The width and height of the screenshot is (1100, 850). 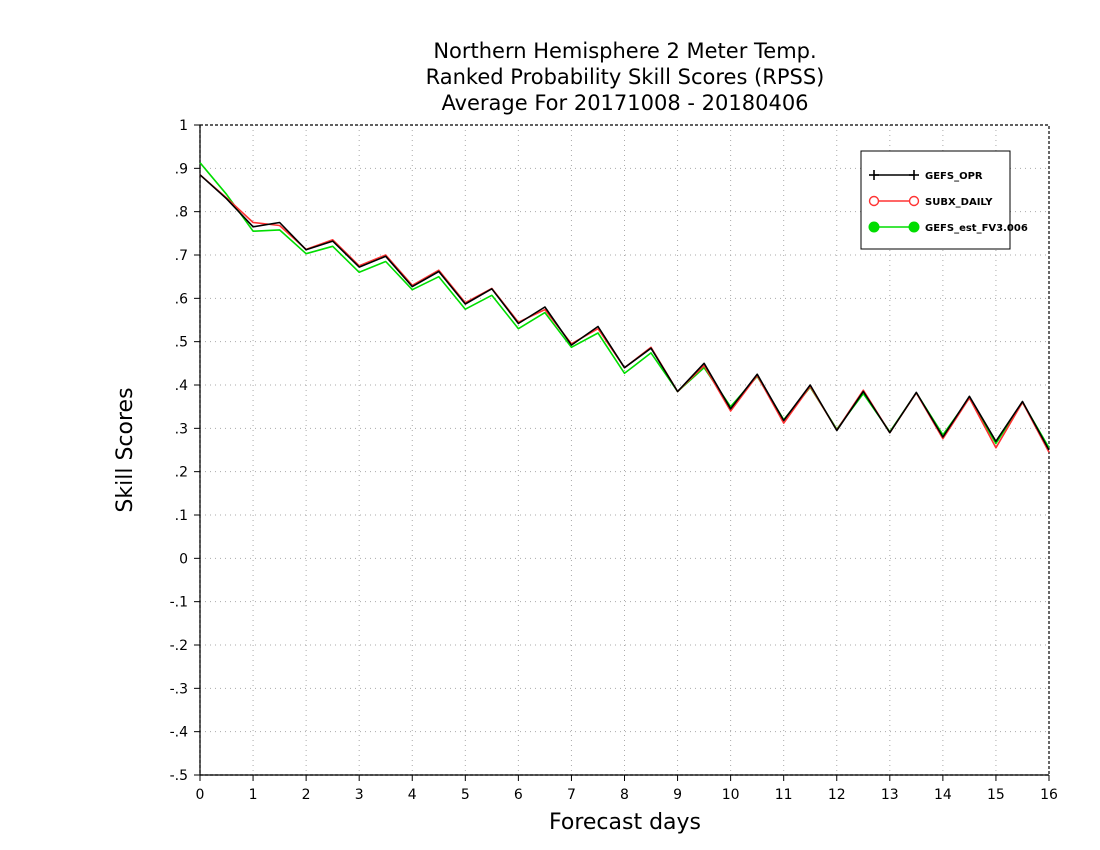 I want to click on y-tick-label: 0, so click(x=183, y=559).